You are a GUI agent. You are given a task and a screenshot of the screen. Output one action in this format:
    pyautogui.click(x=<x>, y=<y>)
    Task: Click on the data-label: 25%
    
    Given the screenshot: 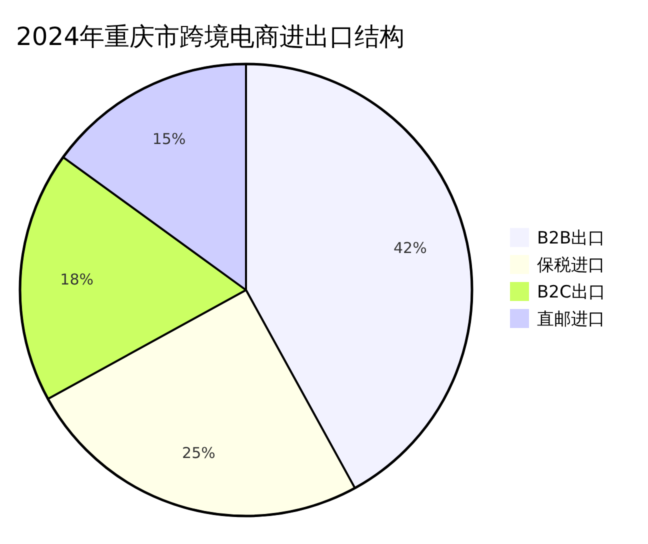 What is the action you would take?
    pyautogui.click(x=199, y=453)
    